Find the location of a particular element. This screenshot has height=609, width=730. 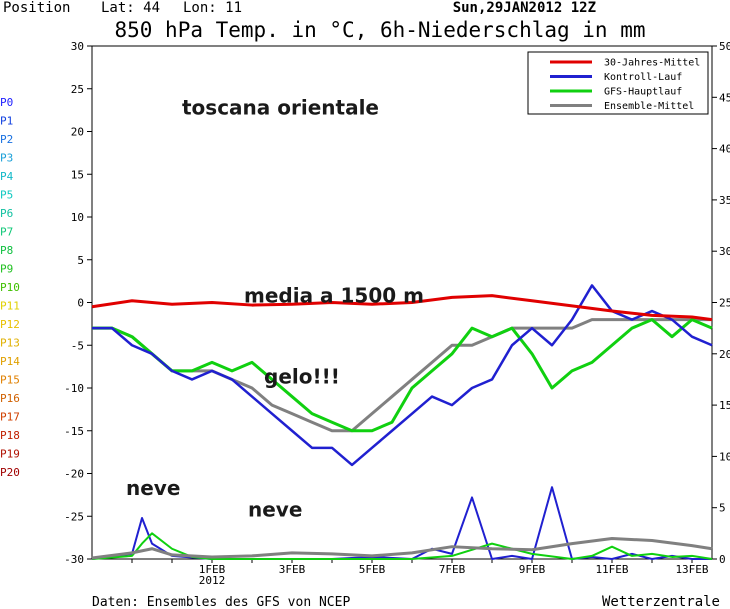

member-label: P15 is located at coordinates (10, 380).